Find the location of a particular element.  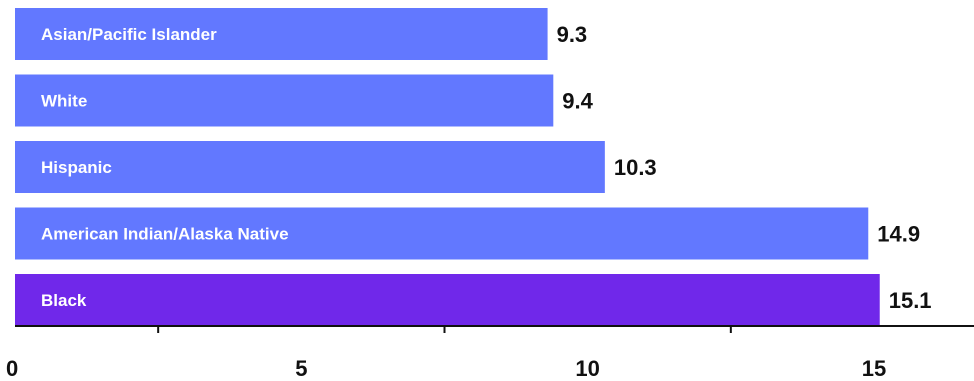

bar-category-label-1: White is located at coordinates (64, 101).